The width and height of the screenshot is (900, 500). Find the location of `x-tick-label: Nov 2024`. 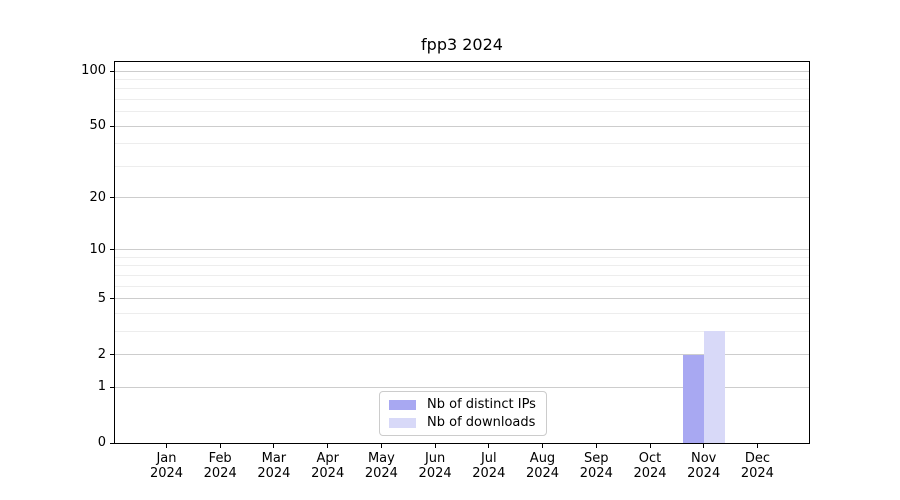

x-tick-label: Nov 2024 is located at coordinates (704, 466).